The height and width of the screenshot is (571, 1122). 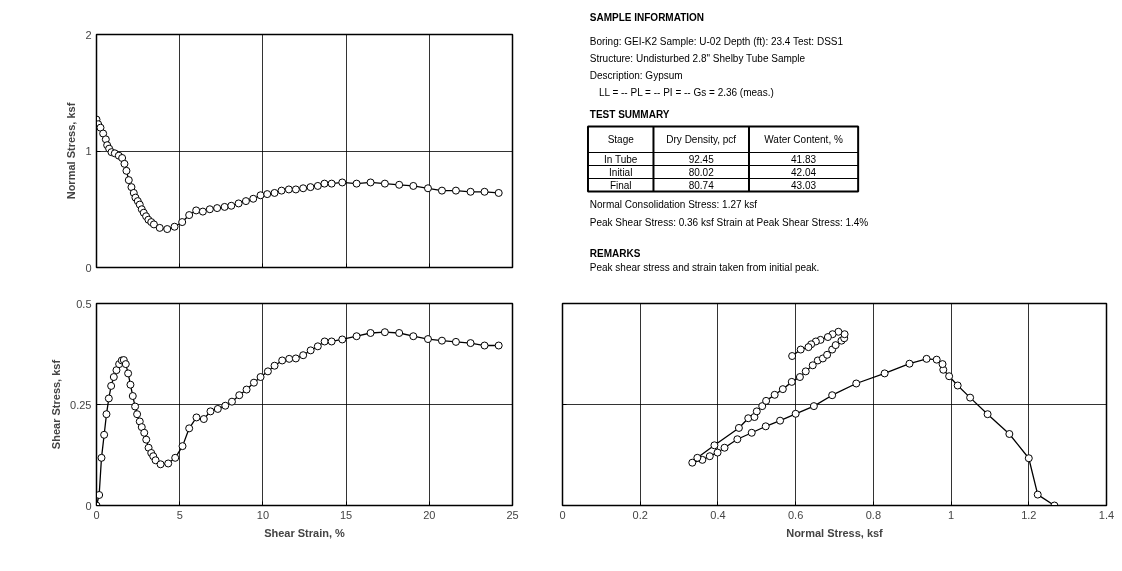 I want to click on text: 80.74, so click(x=701, y=185).